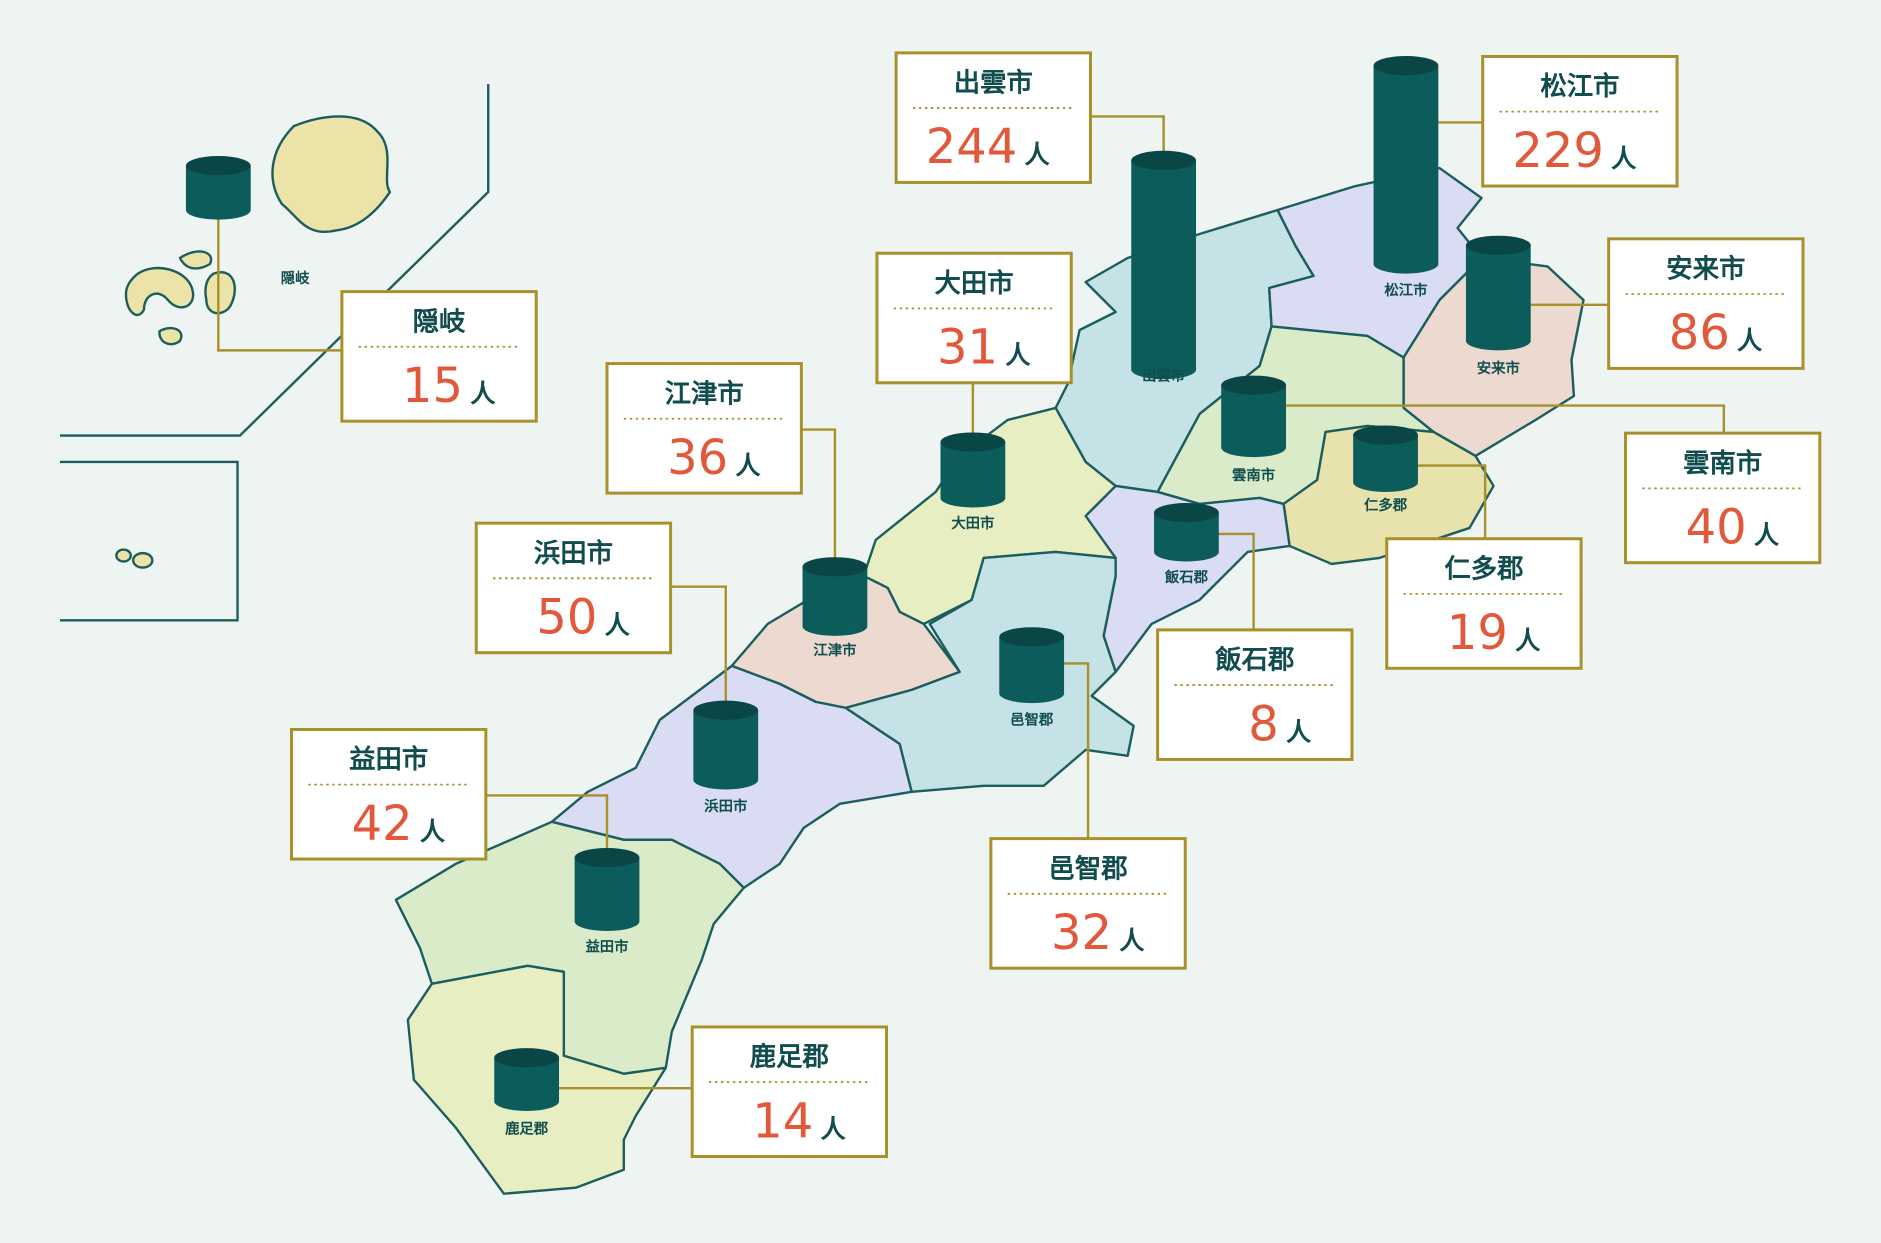 Image resolution: width=1881 pixels, height=1243 pixels. Describe the element at coordinates (1087, 869) in the screenshot. I see `callout-name: 邑智郡` at that location.